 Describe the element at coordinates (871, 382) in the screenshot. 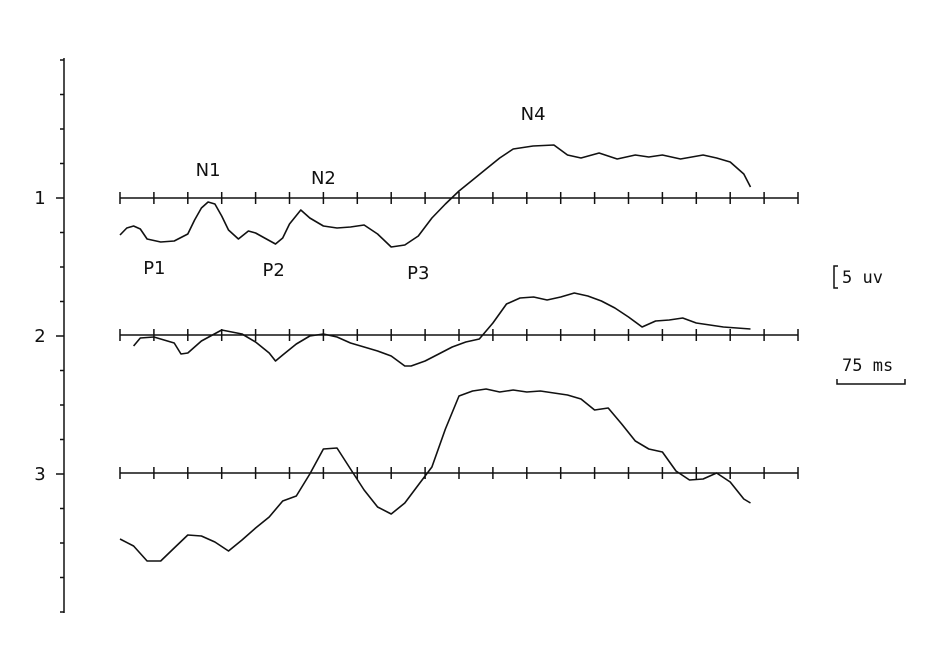

I see `time-scale-bar` at that location.